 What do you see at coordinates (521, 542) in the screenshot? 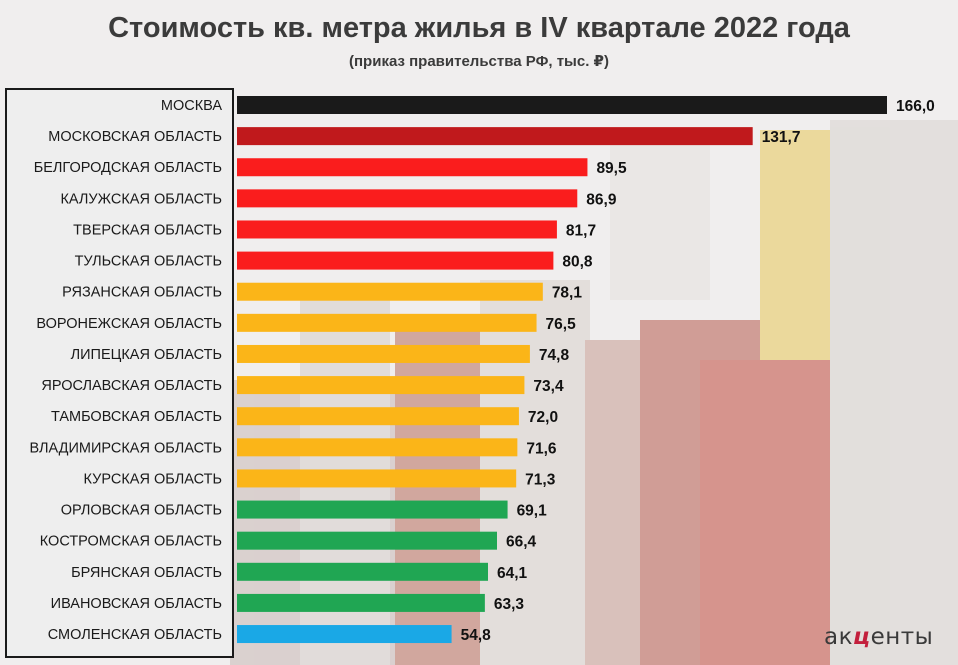
I see `value-label: 66,4` at bounding box center [521, 542].